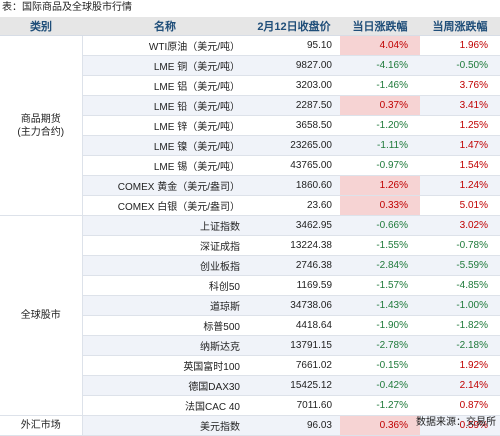 This screenshot has width=500, height=436. I want to click on name-cell: 英国富时100, so click(165, 365).